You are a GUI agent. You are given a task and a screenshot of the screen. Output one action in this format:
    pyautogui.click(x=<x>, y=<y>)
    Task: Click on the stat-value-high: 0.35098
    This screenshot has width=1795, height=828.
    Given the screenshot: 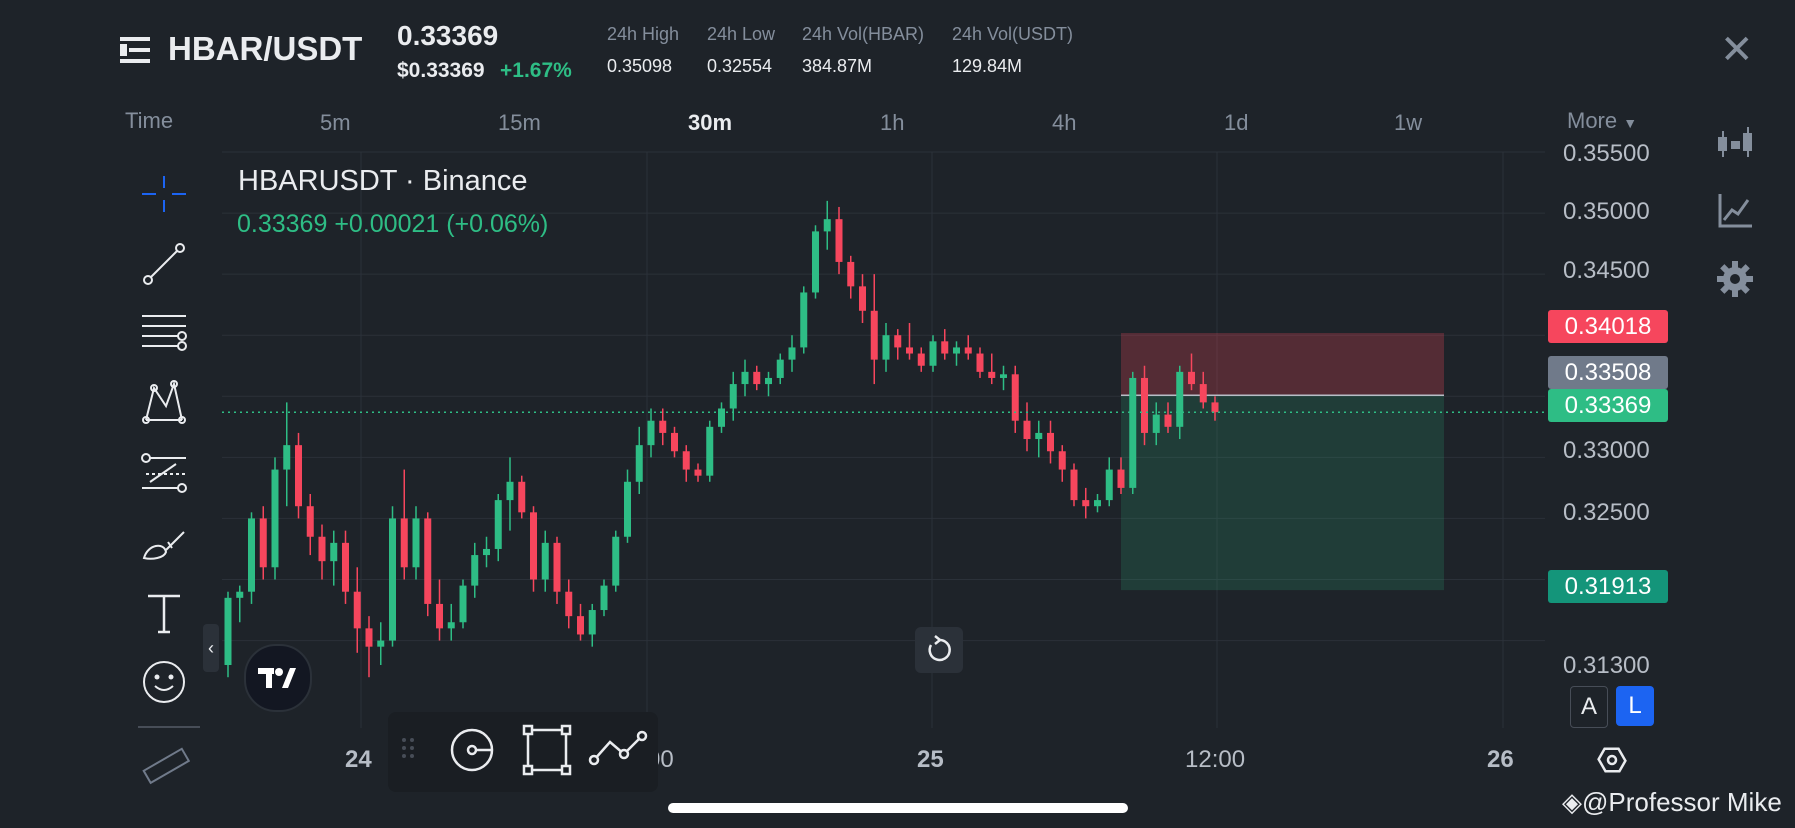 What is the action you would take?
    pyautogui.click(x=640, y=66)
    